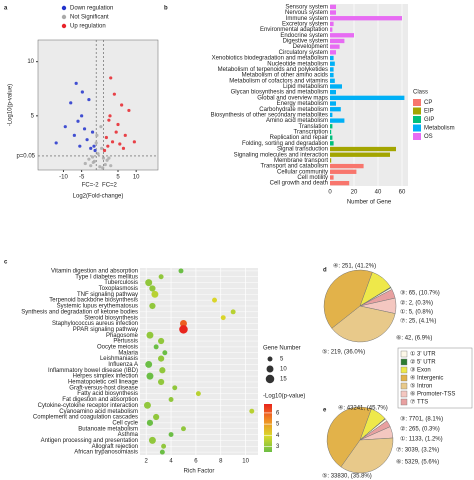 The height and width of the screenshot is (480, 474). I want to click on legend-label: ④ Intergenic, so click(426, 378).